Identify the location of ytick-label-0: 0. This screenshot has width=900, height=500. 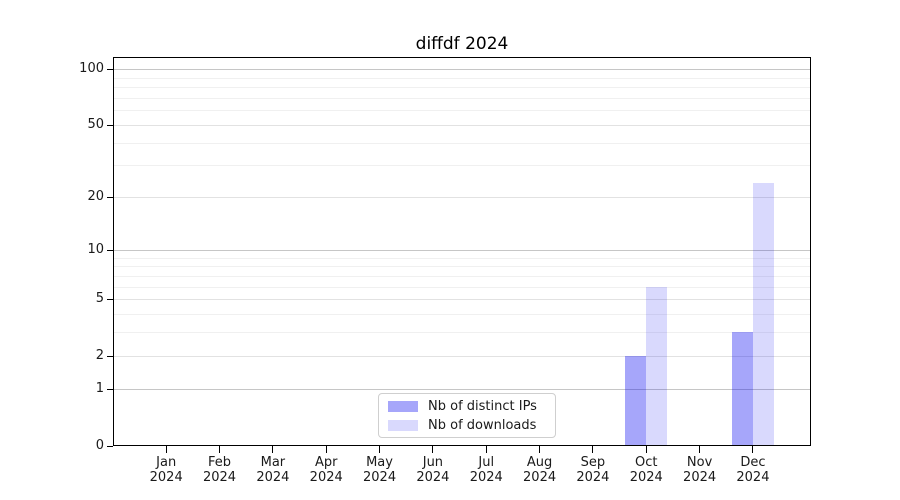
(99, 445).